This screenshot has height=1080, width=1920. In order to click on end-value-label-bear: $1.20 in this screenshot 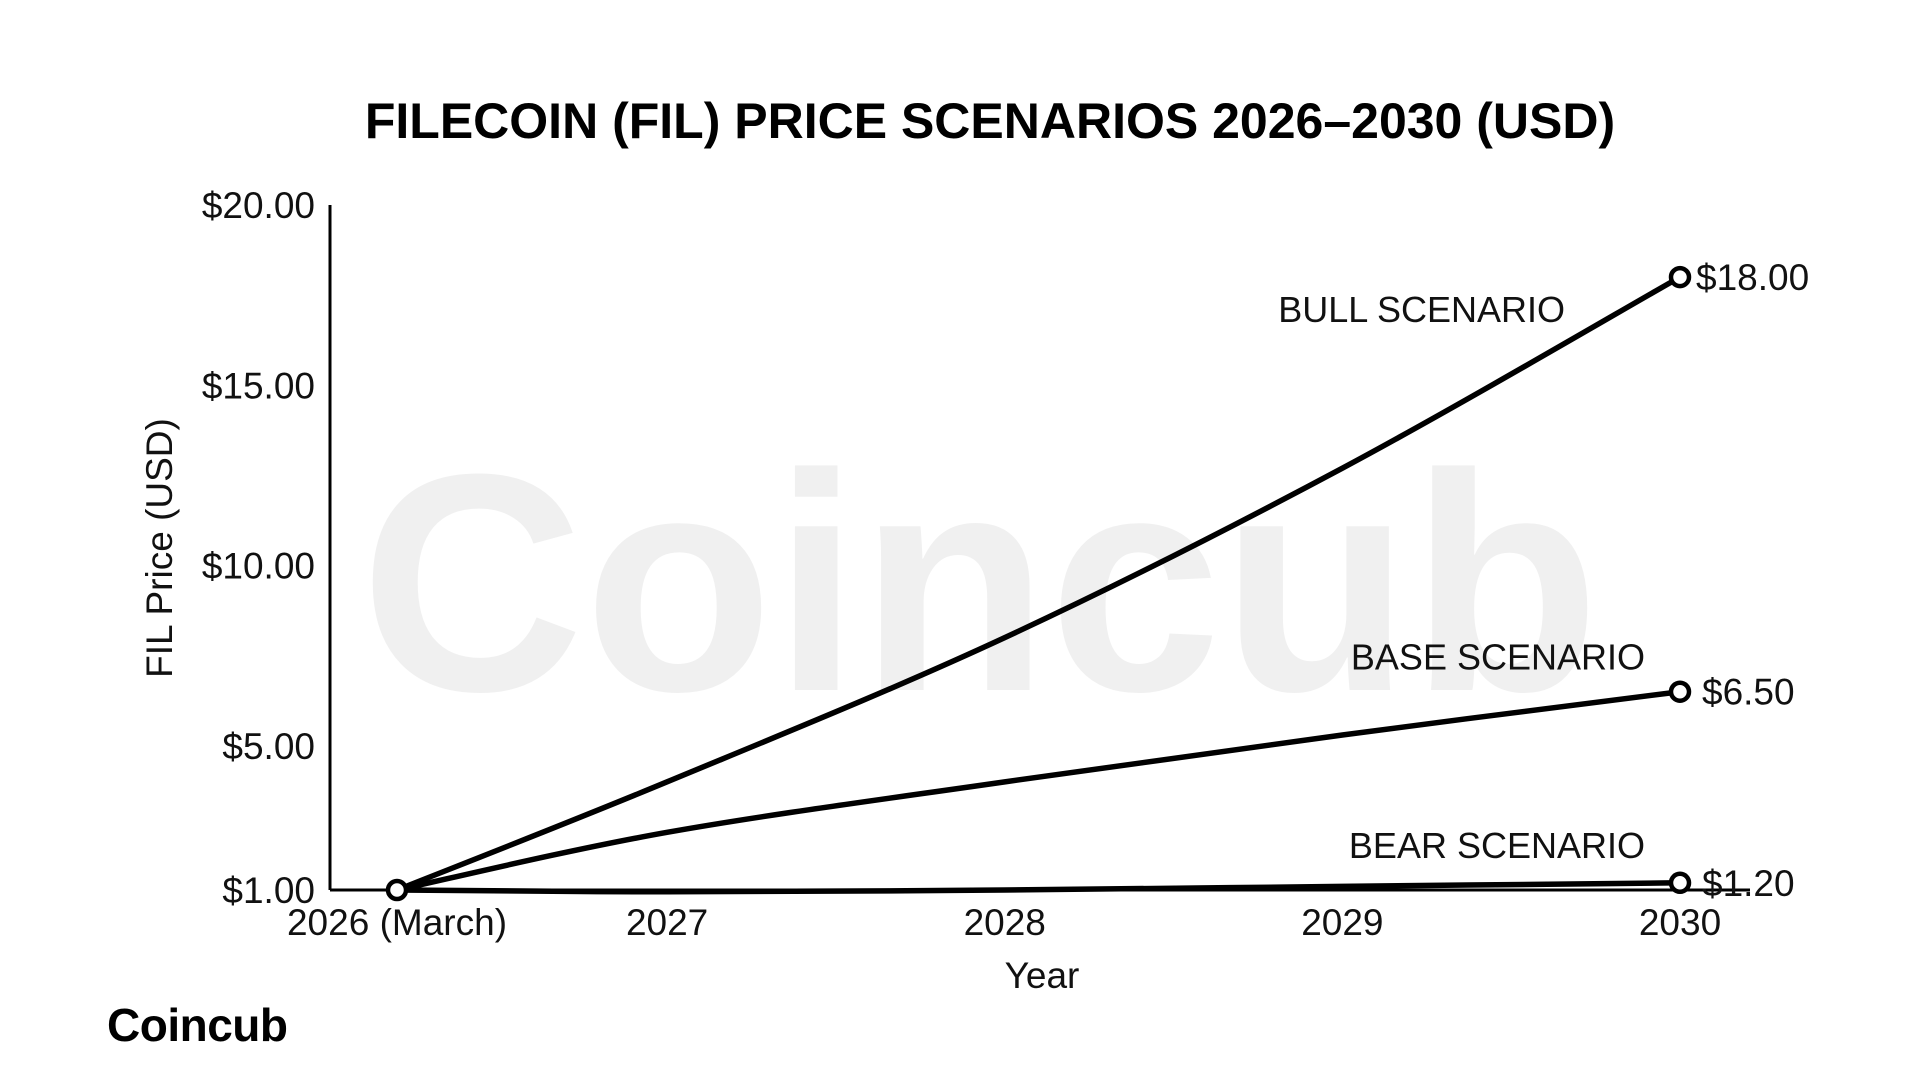, I will do `click(1748, 883)`.